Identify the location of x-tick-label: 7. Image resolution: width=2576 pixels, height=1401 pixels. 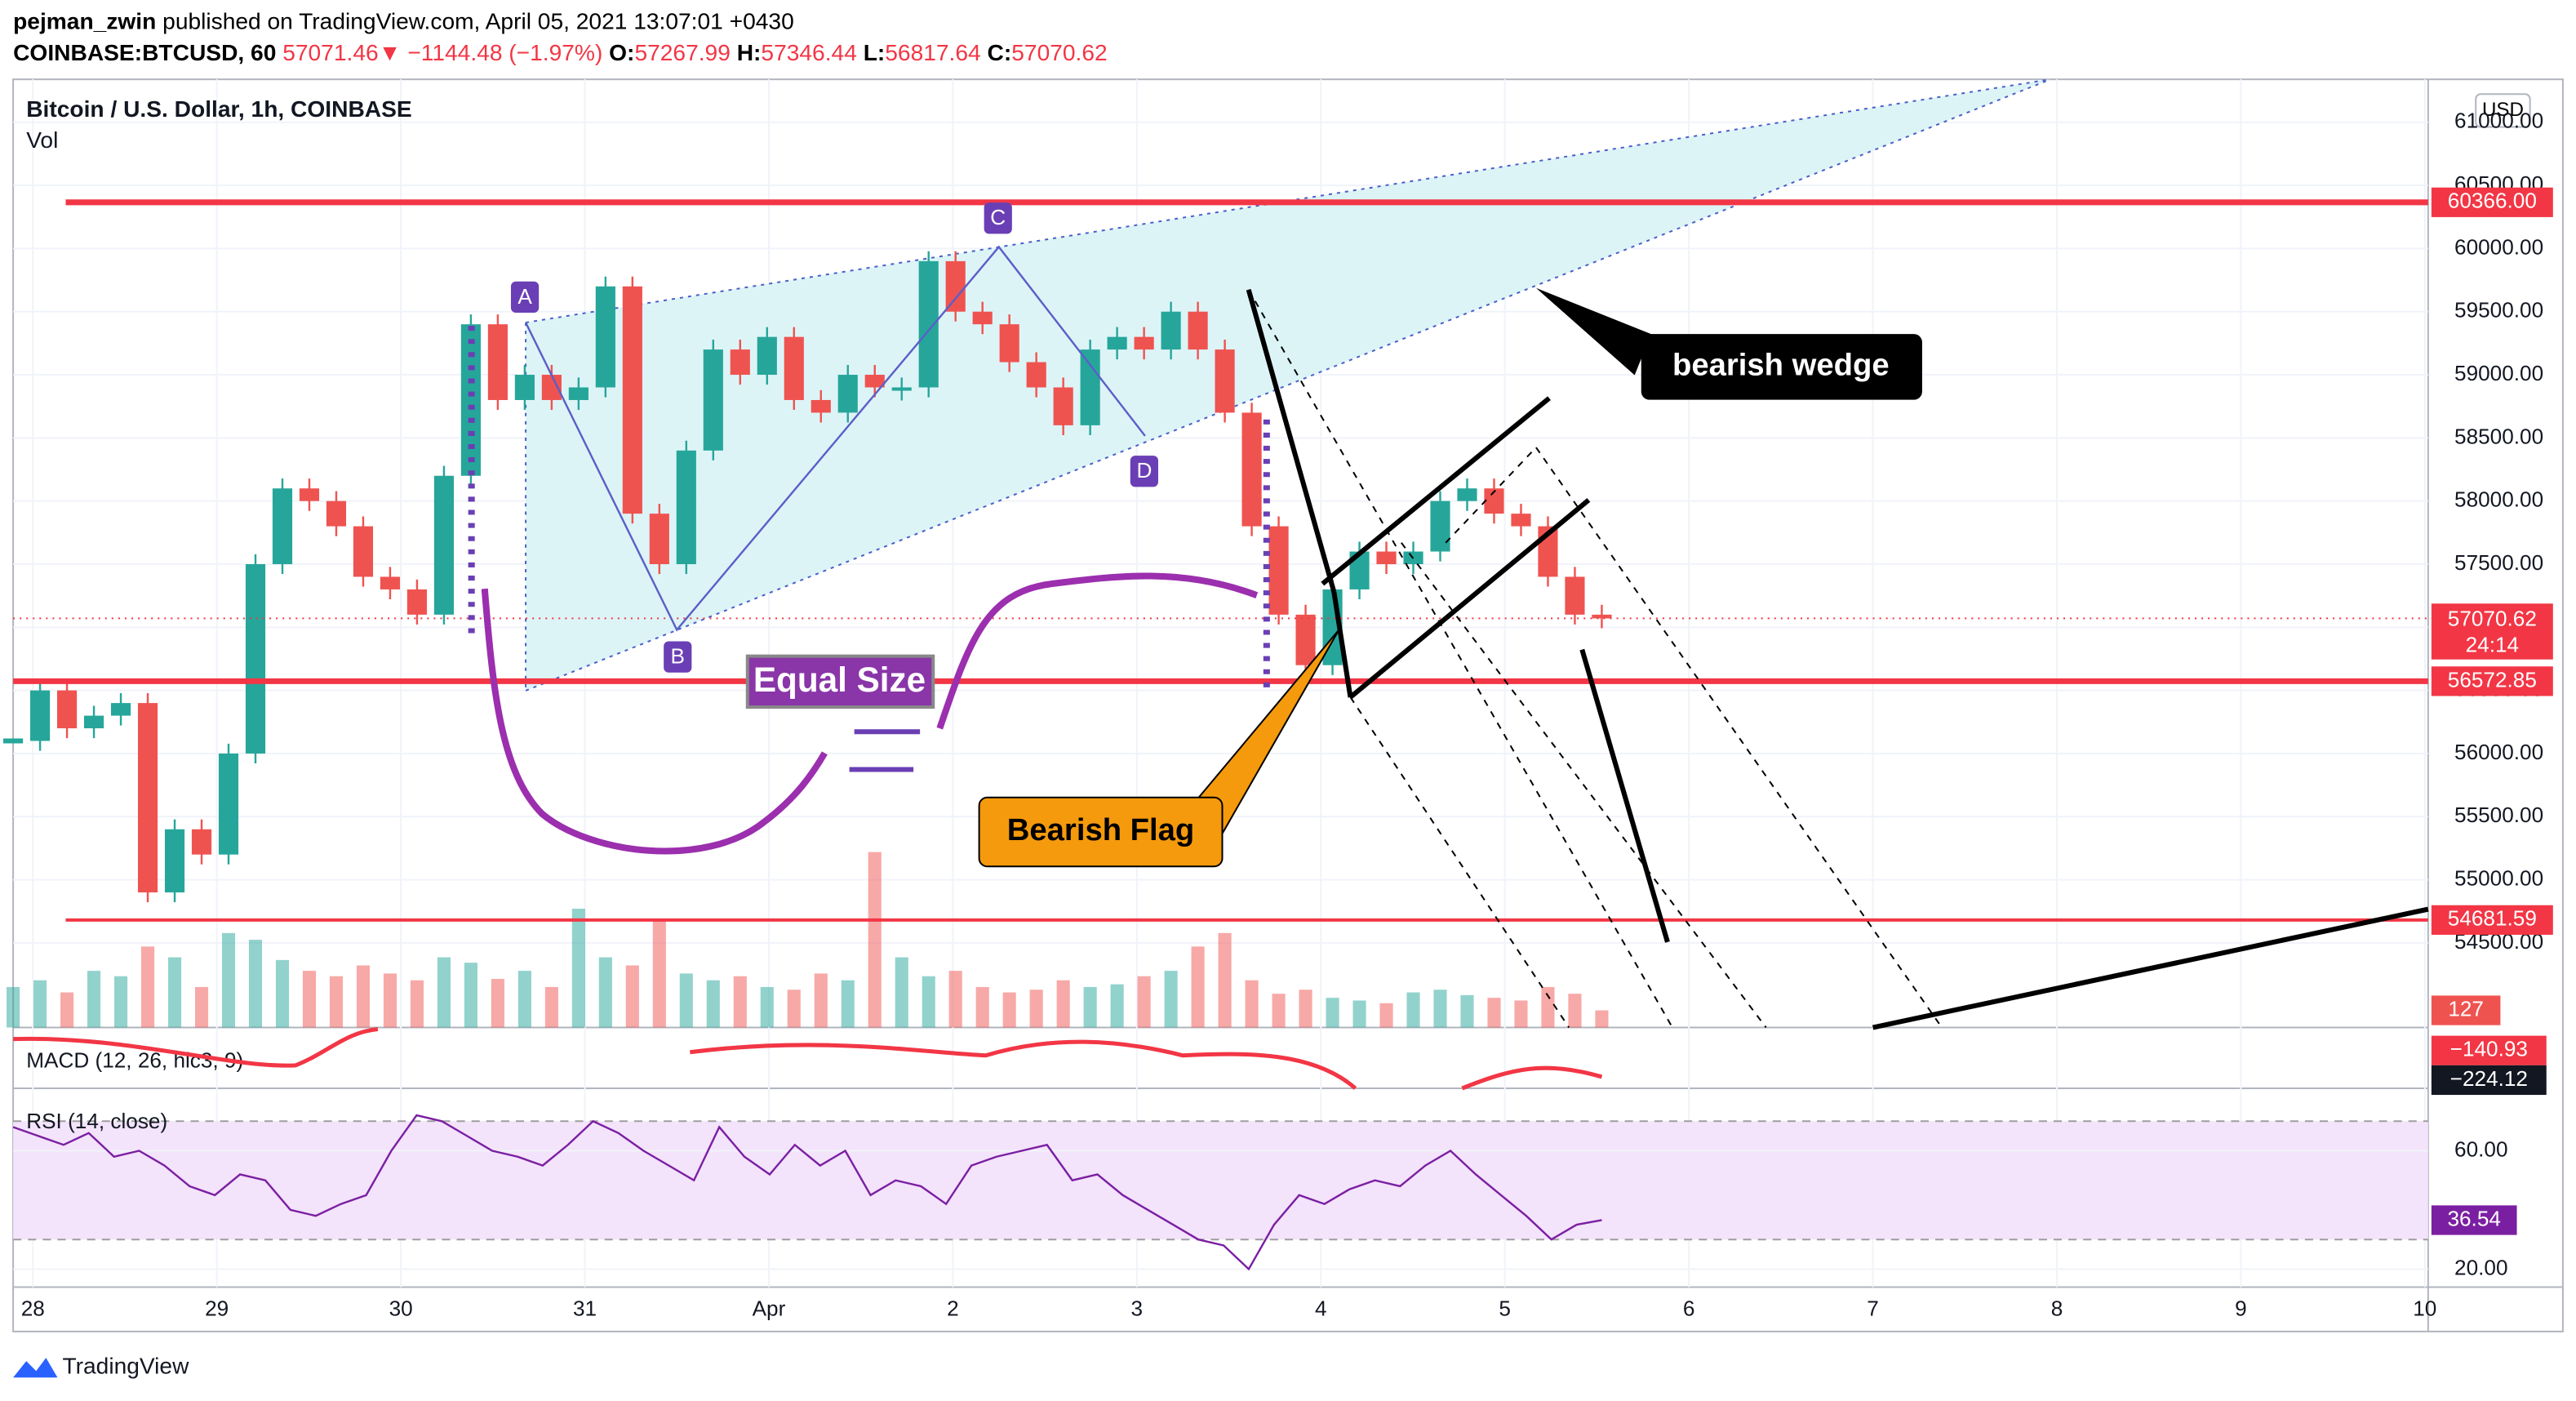
(1873, 1308).